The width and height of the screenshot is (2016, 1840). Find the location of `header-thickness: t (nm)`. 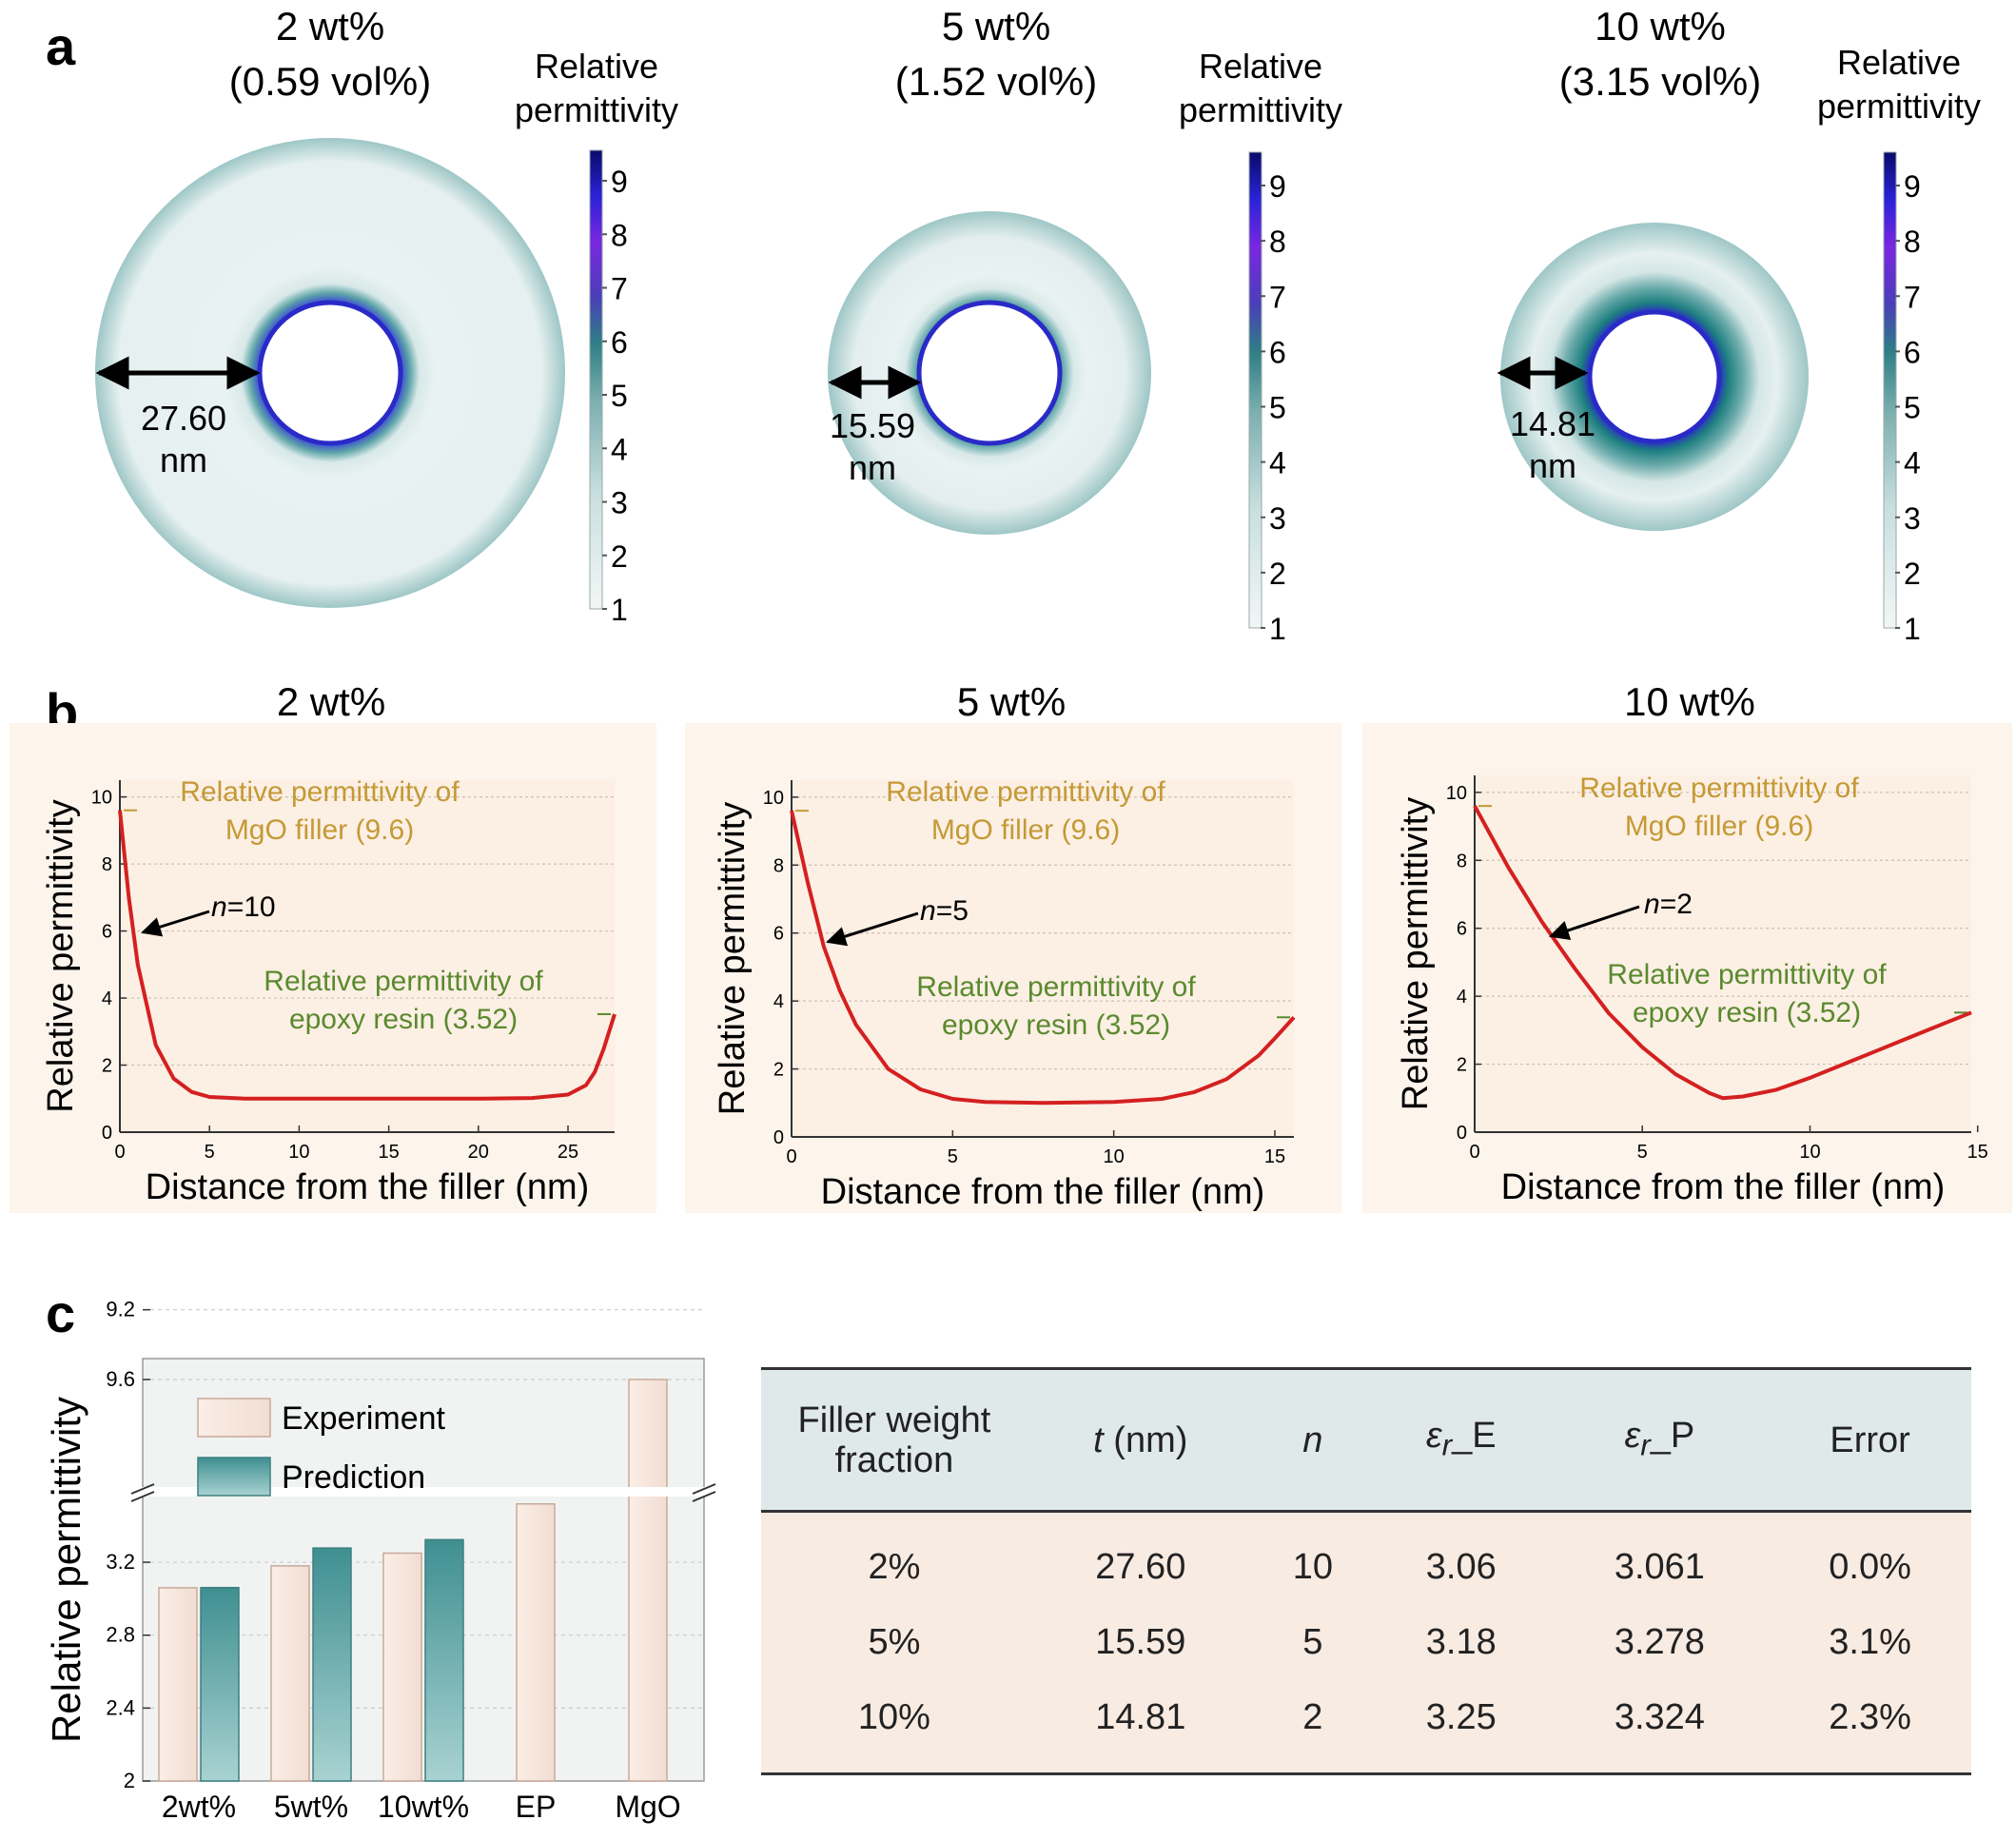

header-thickness: t (nm) is located at coordinates (1141, 1440).